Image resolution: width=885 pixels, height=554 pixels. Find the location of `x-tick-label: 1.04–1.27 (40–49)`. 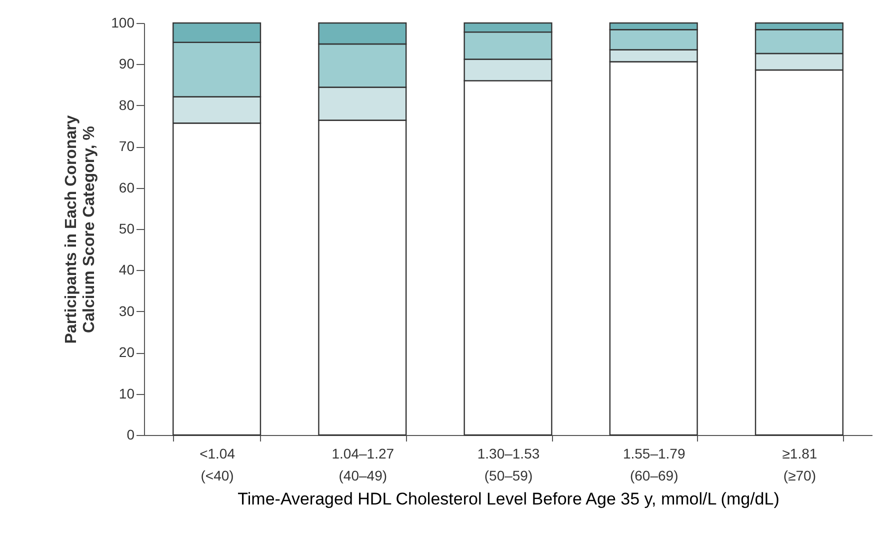

x-tick-label: 1.04–1.27 (40–49) is located at coordinates (363, 465).